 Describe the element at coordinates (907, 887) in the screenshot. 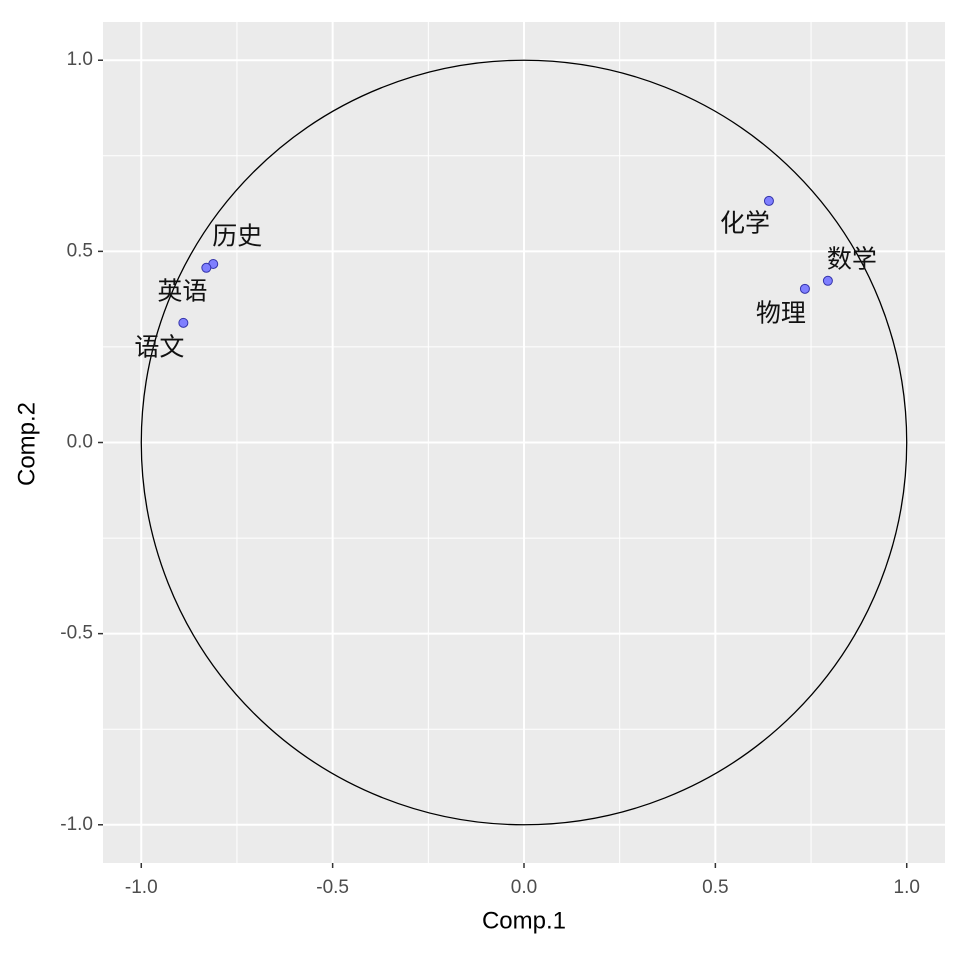

I see `x-tick-label: 1.0` at that location.